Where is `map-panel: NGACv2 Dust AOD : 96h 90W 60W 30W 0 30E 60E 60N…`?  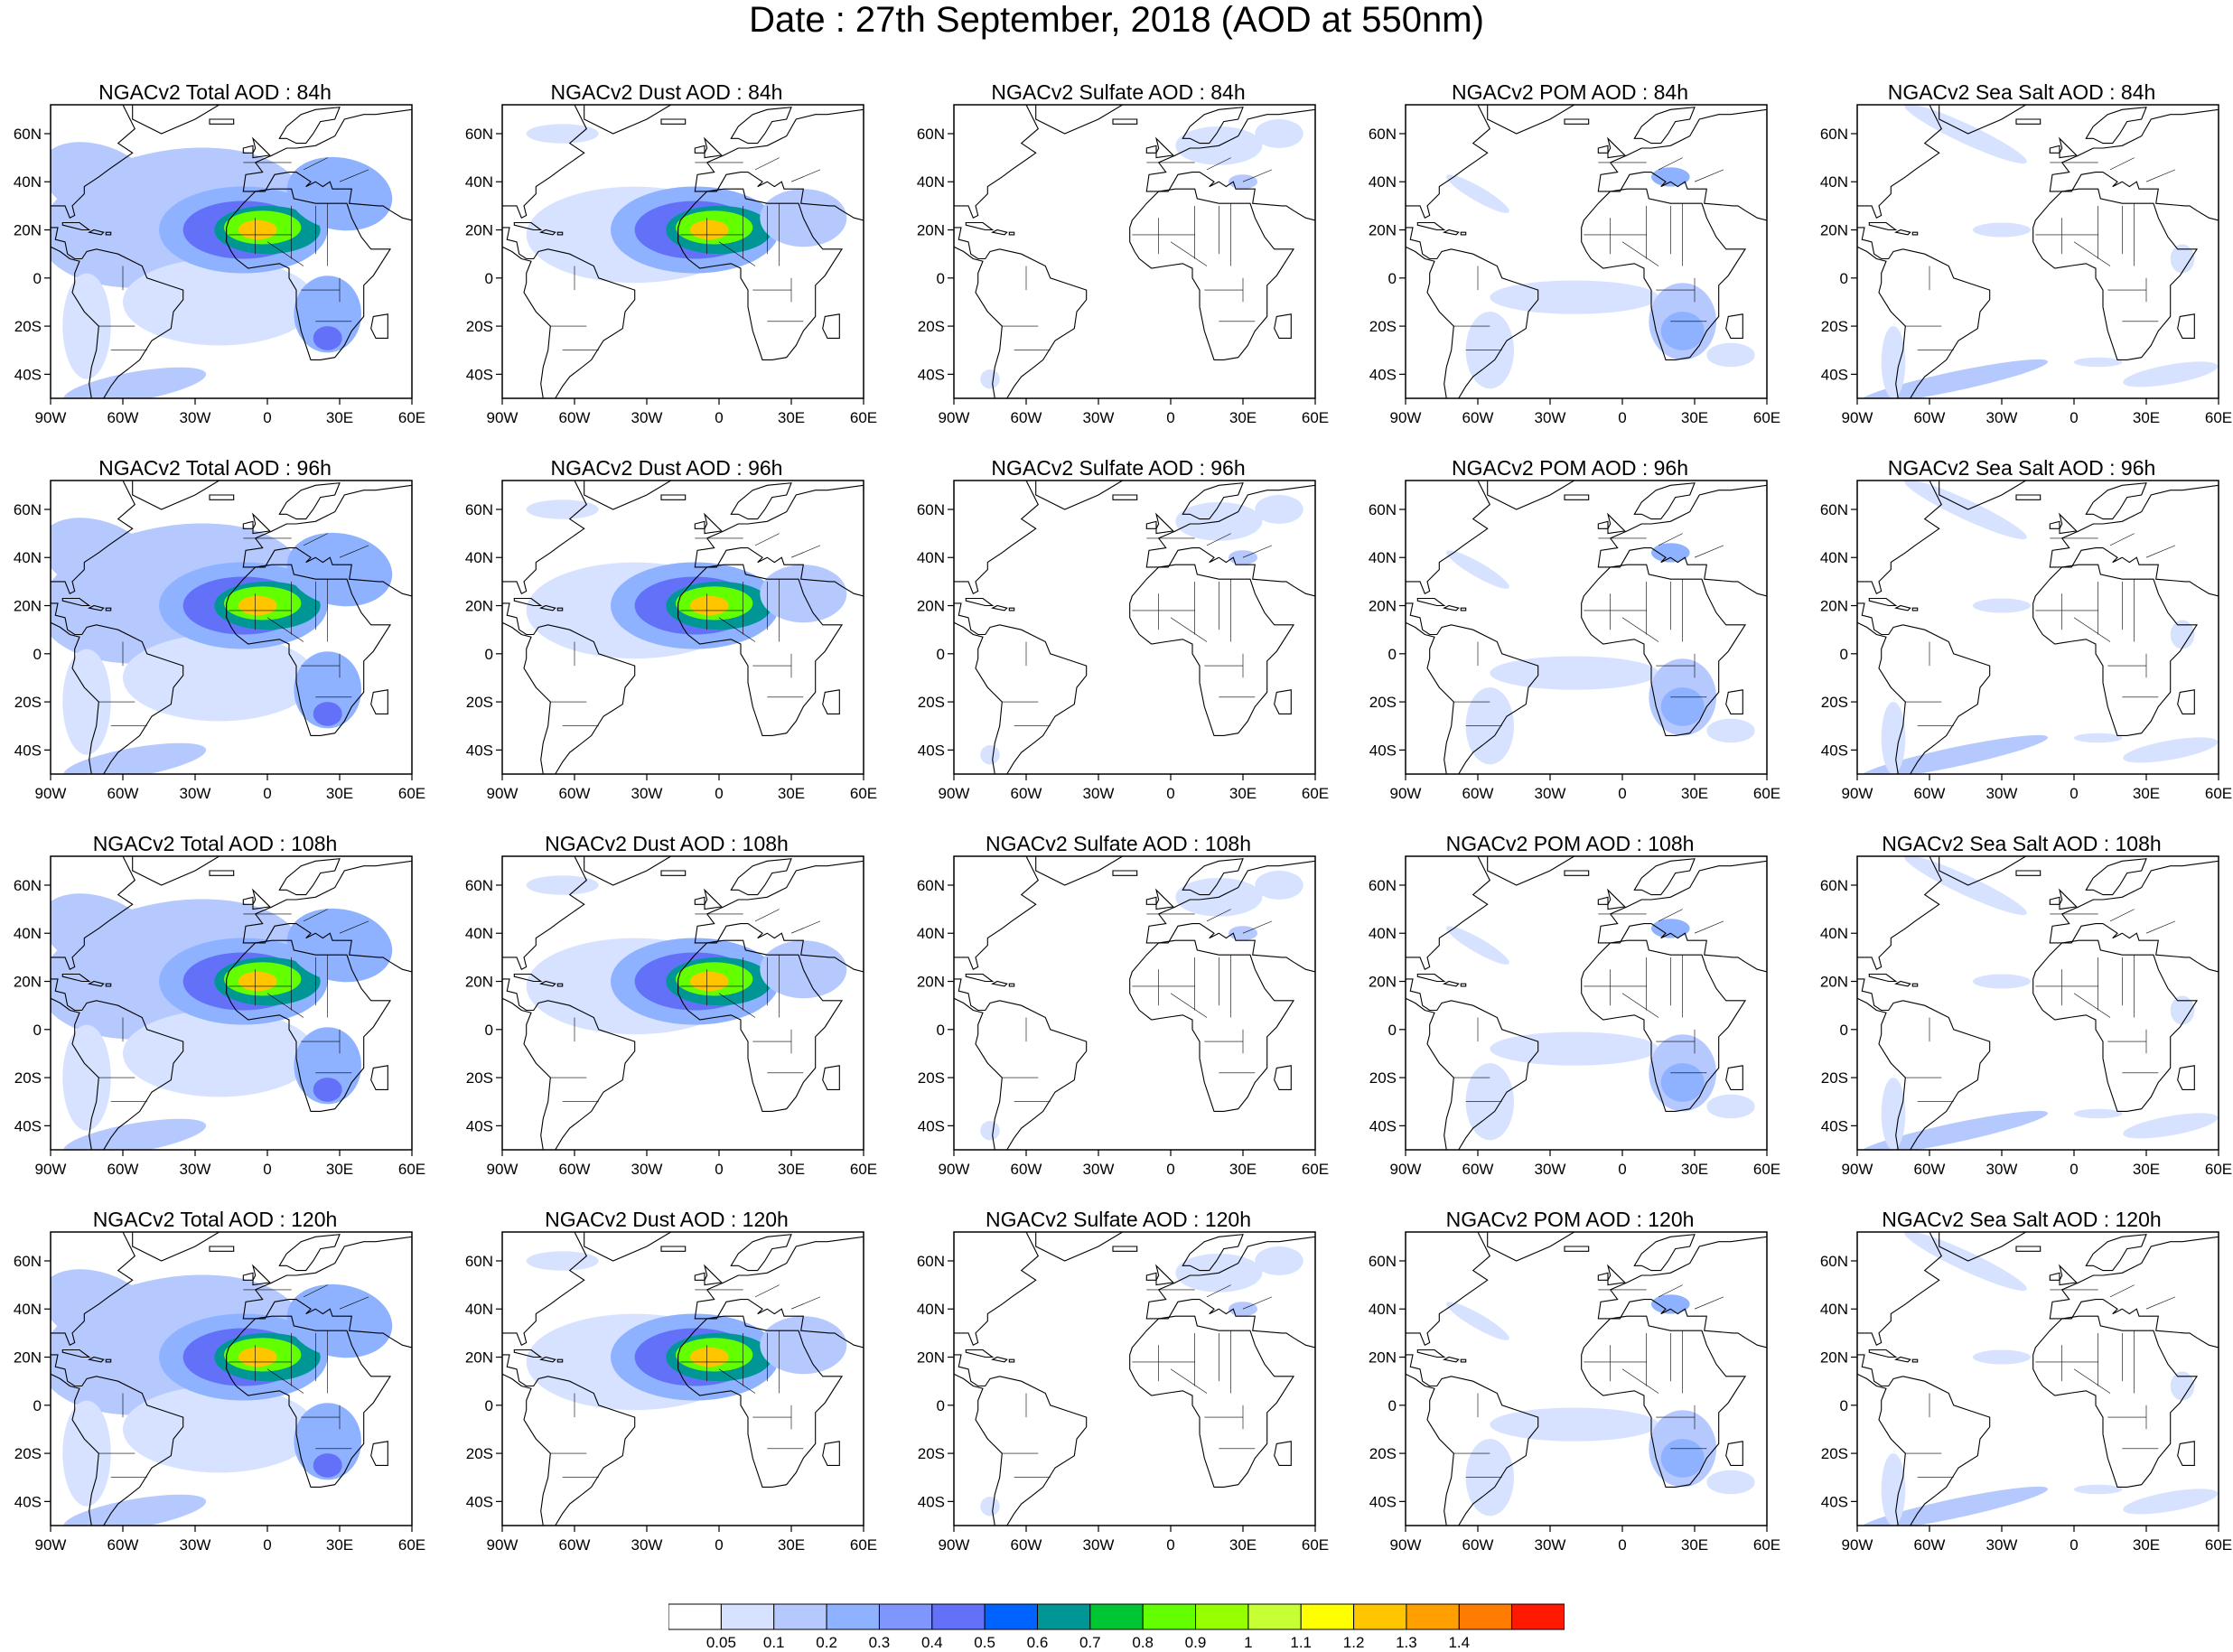 map-panel: NGACv2 Dust AOD : 96h 90W 60W 30W 0 30E 60E 60N… is located at coordinates (671, 636).